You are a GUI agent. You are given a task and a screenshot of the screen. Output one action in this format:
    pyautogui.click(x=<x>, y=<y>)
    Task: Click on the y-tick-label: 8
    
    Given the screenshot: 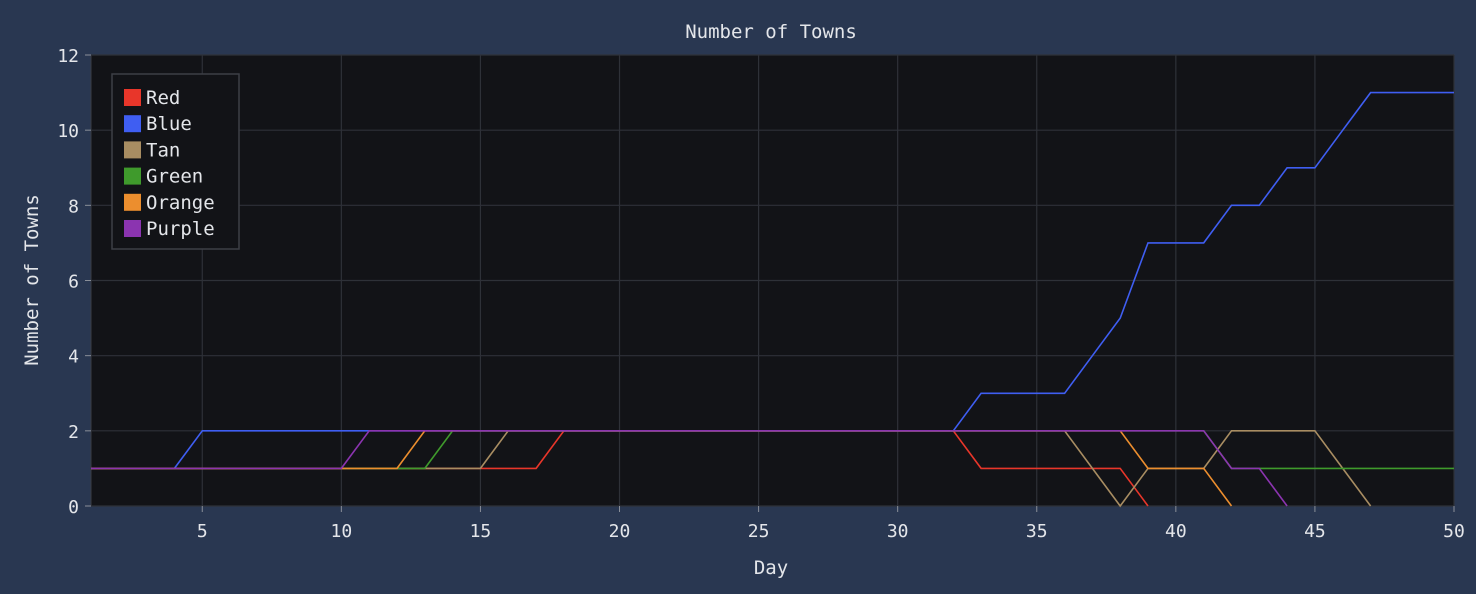 What is the action you would take?
    pyautogui.click(x=73, y=206)
    